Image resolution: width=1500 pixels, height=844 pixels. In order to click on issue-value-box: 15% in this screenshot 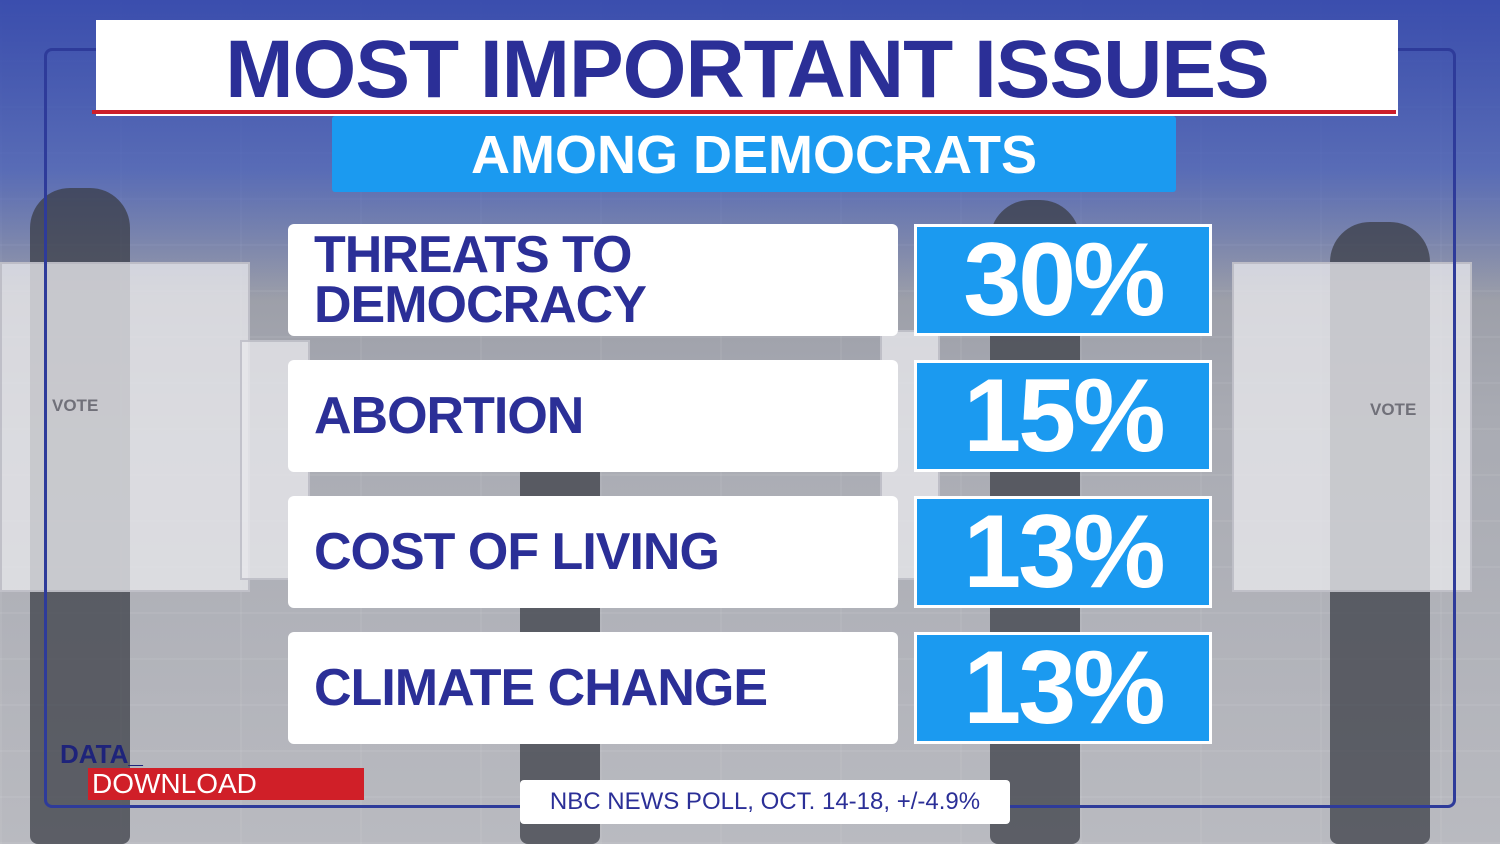, I will do `click(1063, 416)`.